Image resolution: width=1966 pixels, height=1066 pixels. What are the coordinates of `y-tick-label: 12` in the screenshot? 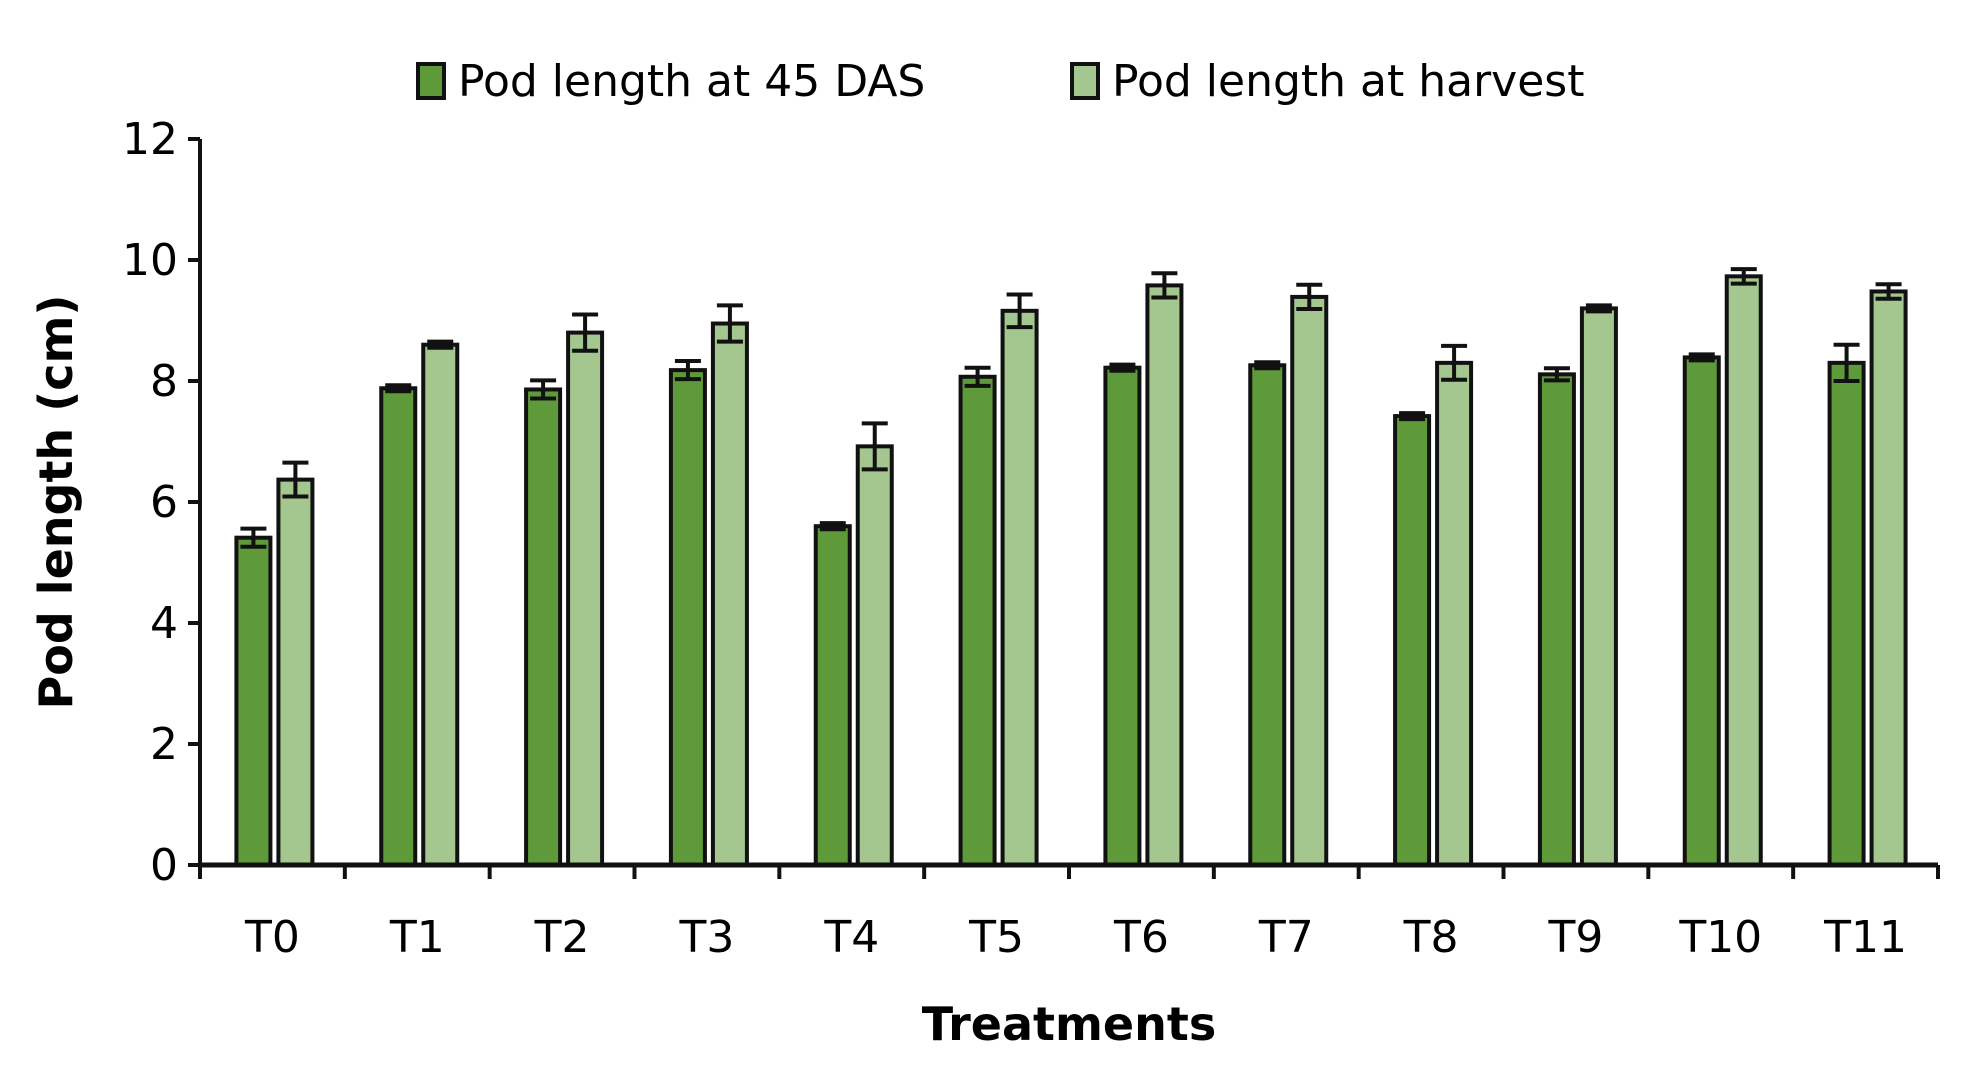 It's located at (150, 139).